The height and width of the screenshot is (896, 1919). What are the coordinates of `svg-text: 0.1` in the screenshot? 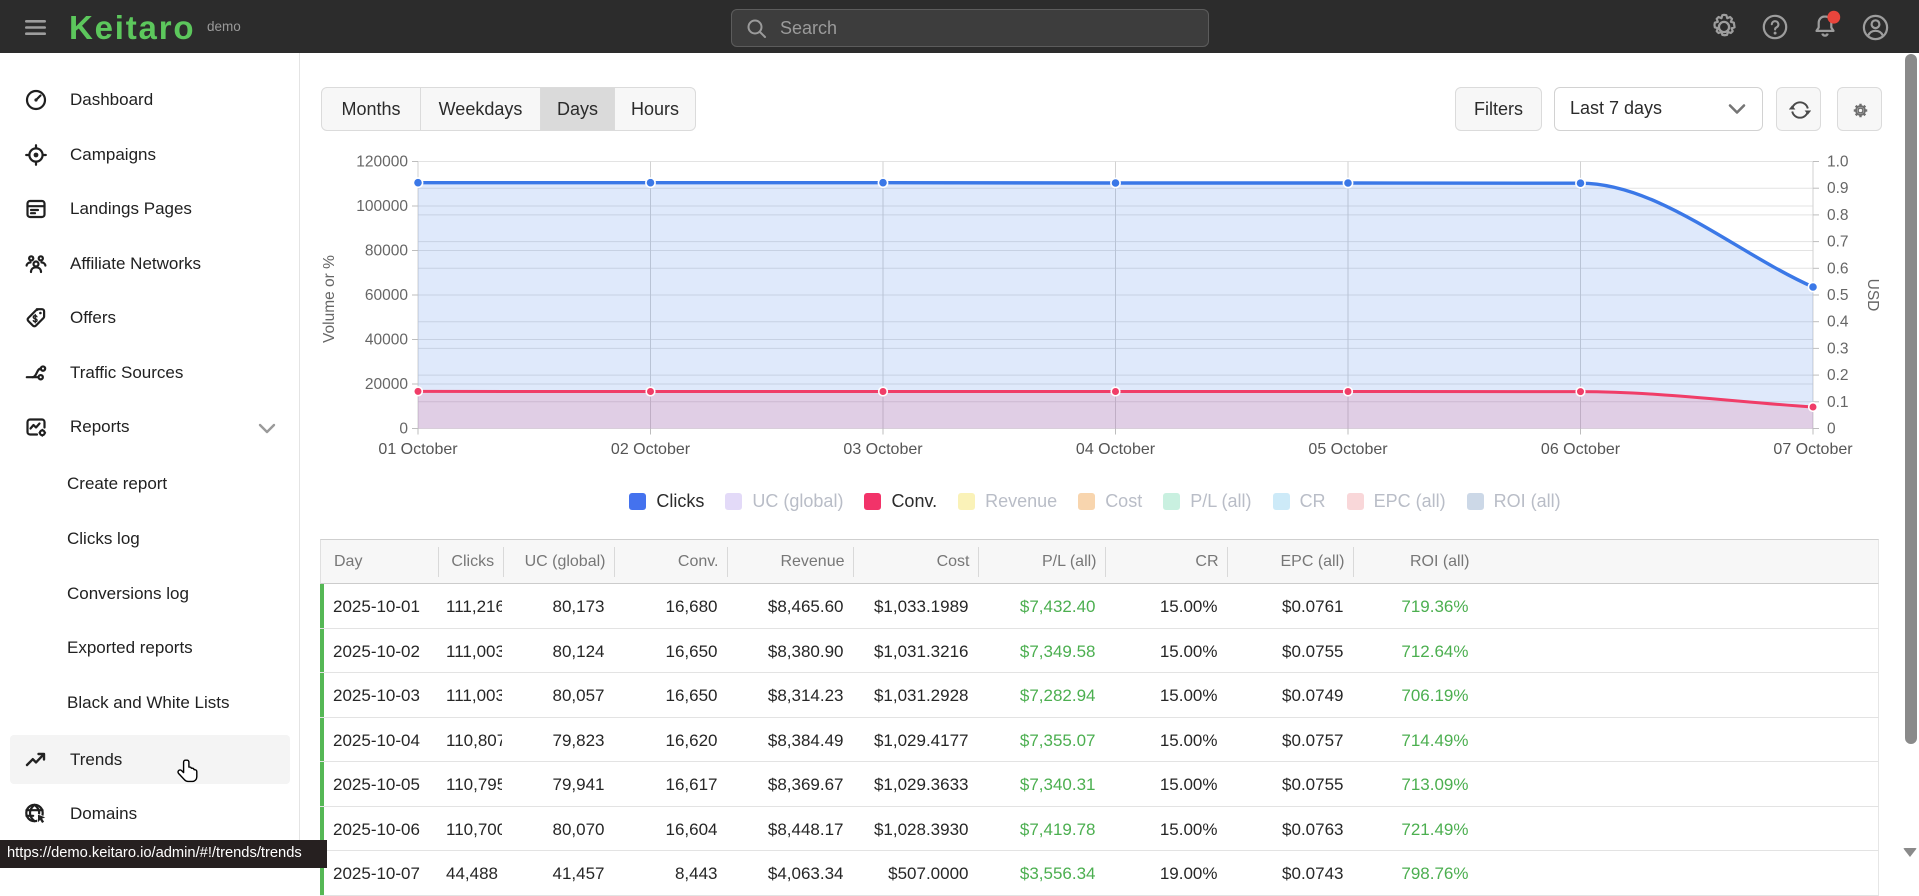 It's located at (1838, 402).